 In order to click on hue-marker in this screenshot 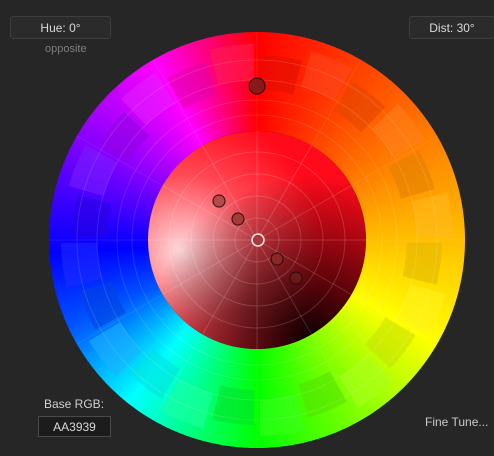, I will do `click(257, 86)`.